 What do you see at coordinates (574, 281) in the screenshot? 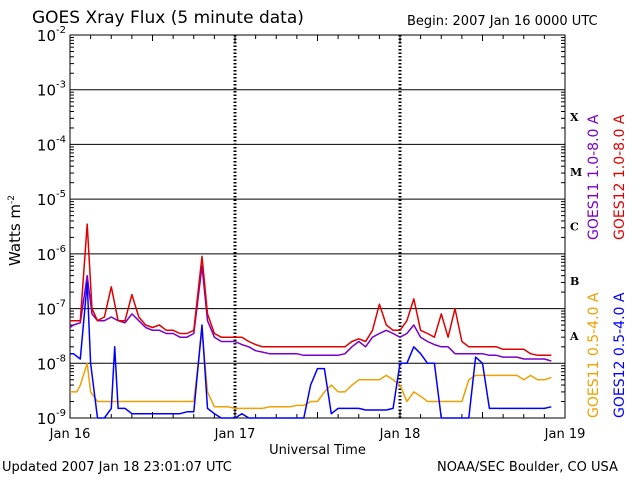
I see `flare-class-label: B` at bounding box center [574, 281].